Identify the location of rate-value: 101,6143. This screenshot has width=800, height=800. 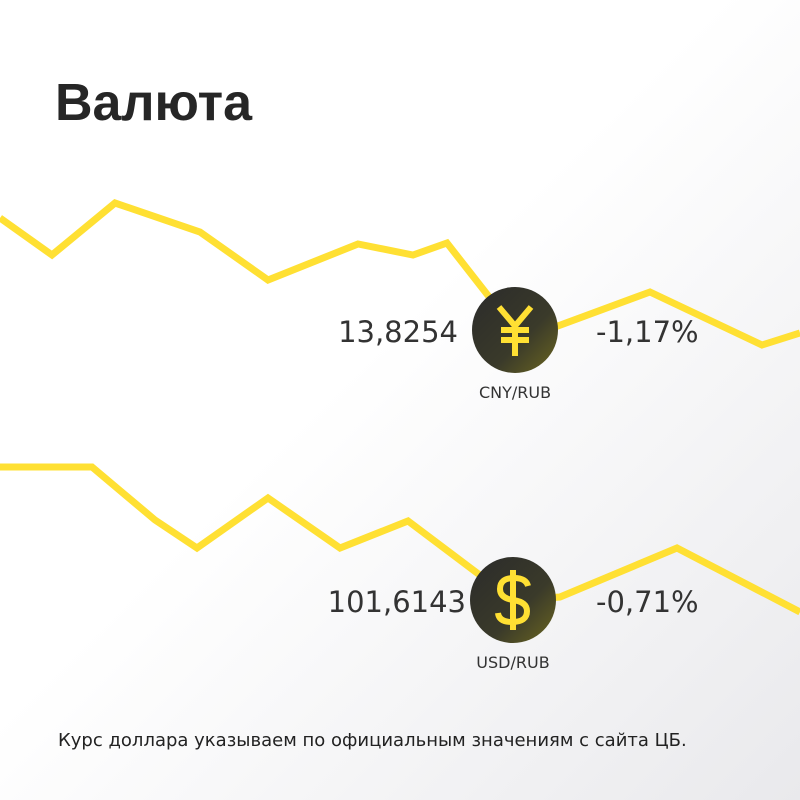
(397, 602).